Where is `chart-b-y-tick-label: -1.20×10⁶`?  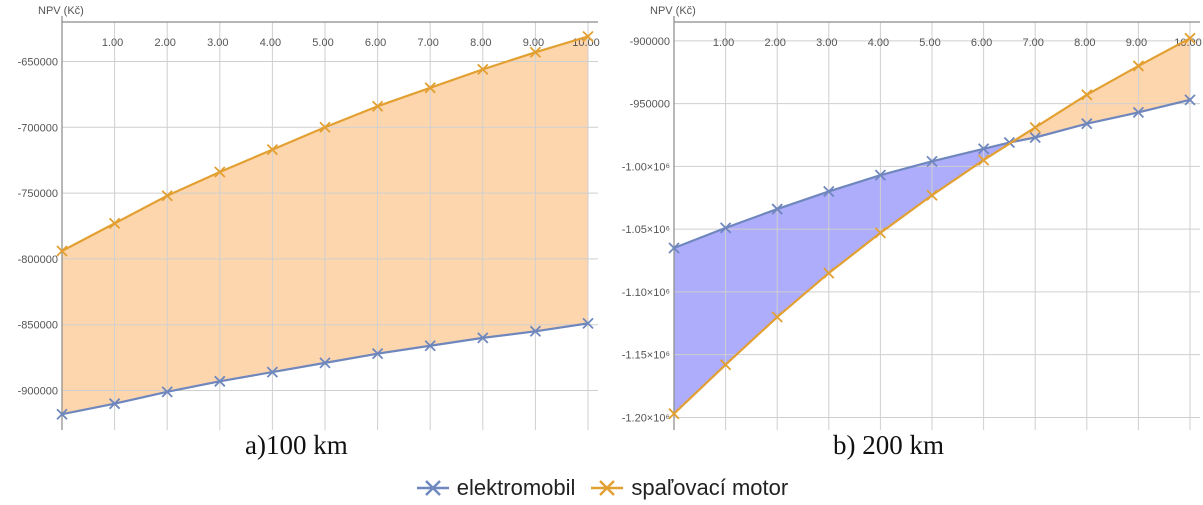 chart-b-y-tick-label: -1.20×10⁶ is located at coordinates (646, 418).